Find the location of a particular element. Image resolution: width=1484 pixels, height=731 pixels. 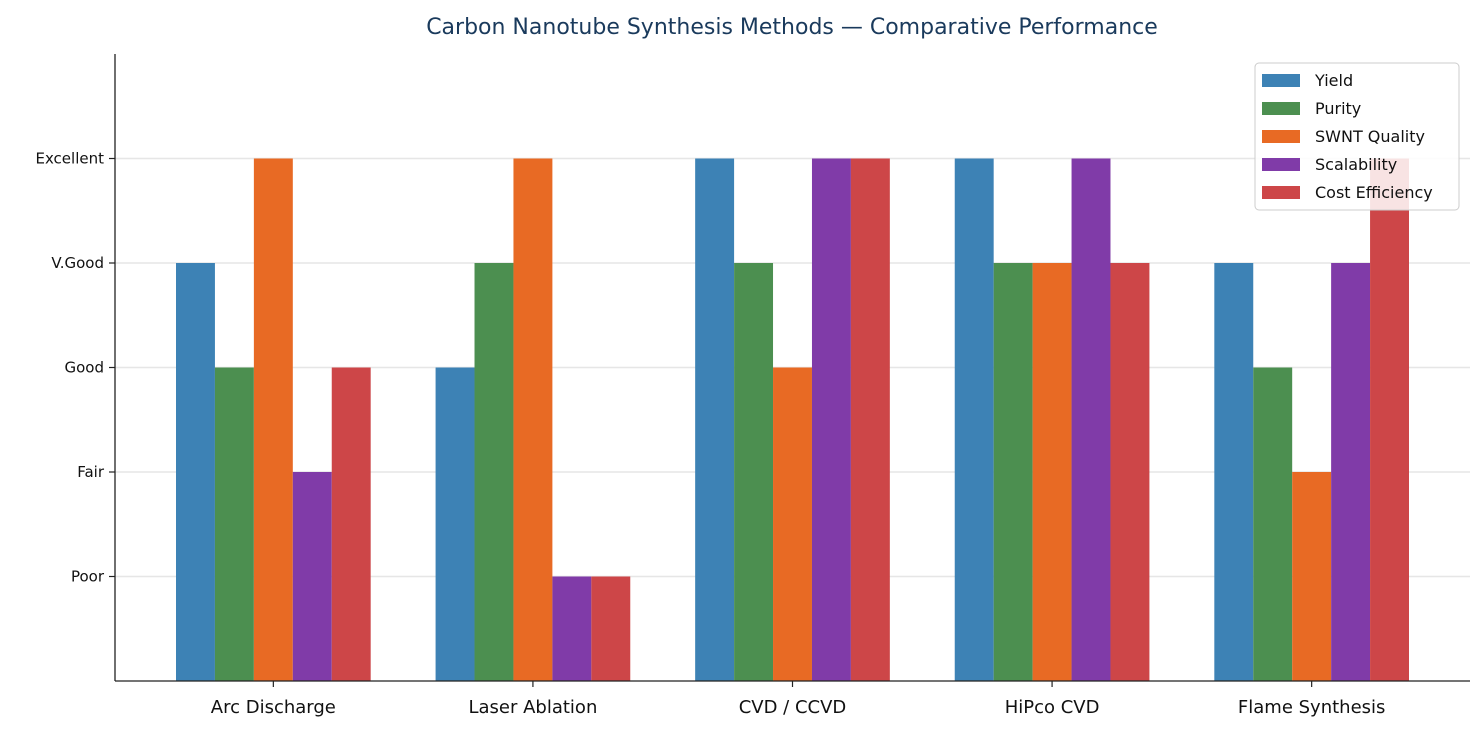

x-tick-label: CVD / CCVD is located at coordinates (793, 707).